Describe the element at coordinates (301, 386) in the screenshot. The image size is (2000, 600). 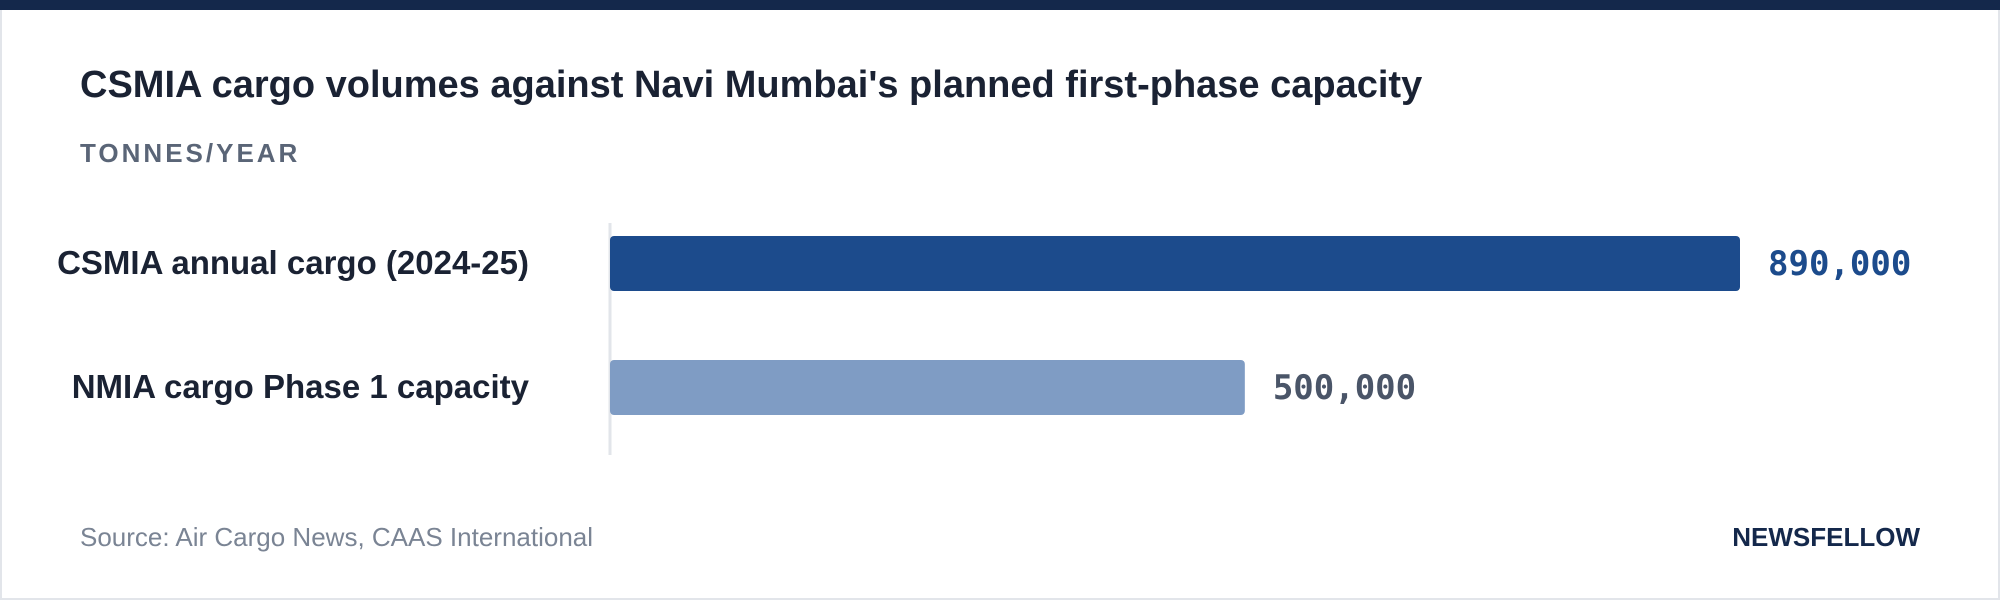
I see `category-label: NMIA cargo Phase 1 capacity` at that location.